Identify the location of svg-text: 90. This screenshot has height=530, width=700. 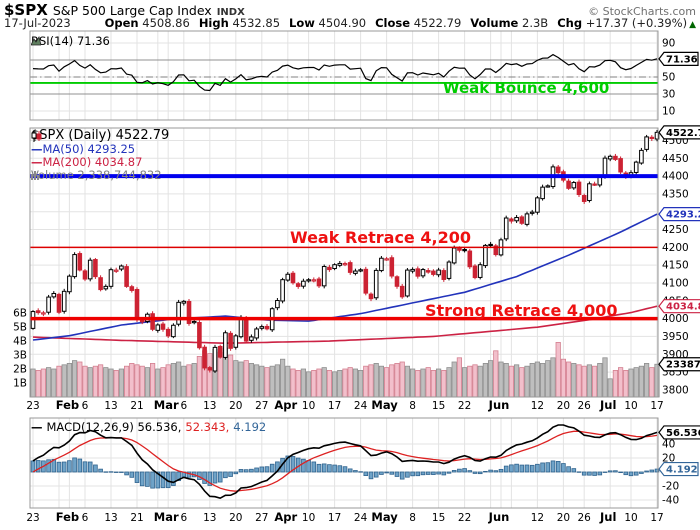
(668, 44).